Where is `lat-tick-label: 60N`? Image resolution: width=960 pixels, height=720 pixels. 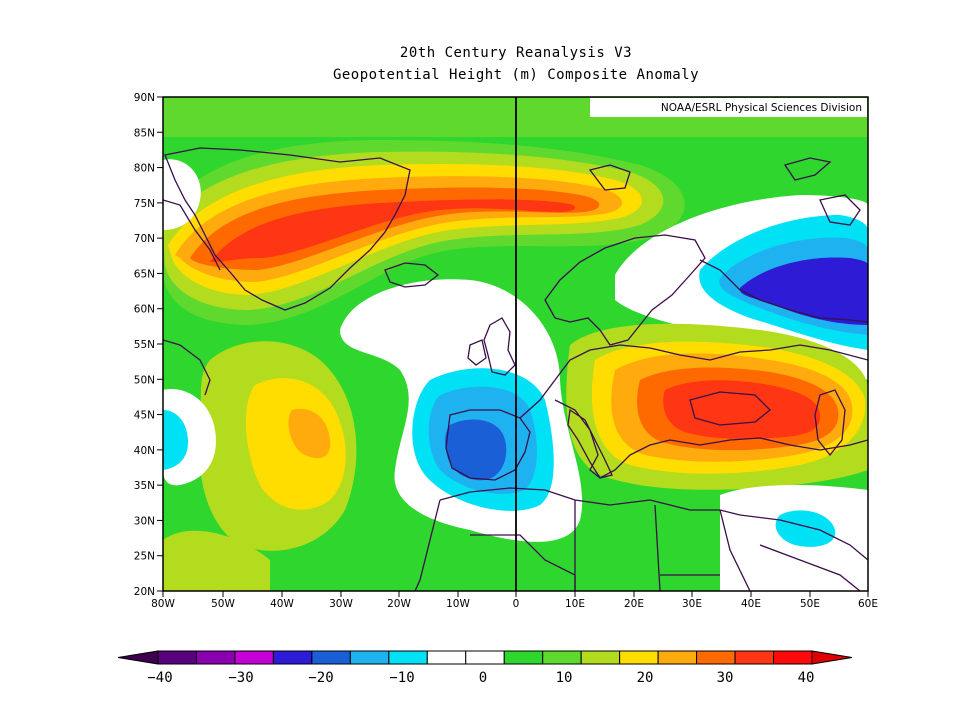
lat-tick-label: 60N is located at coordinates (144, 310).